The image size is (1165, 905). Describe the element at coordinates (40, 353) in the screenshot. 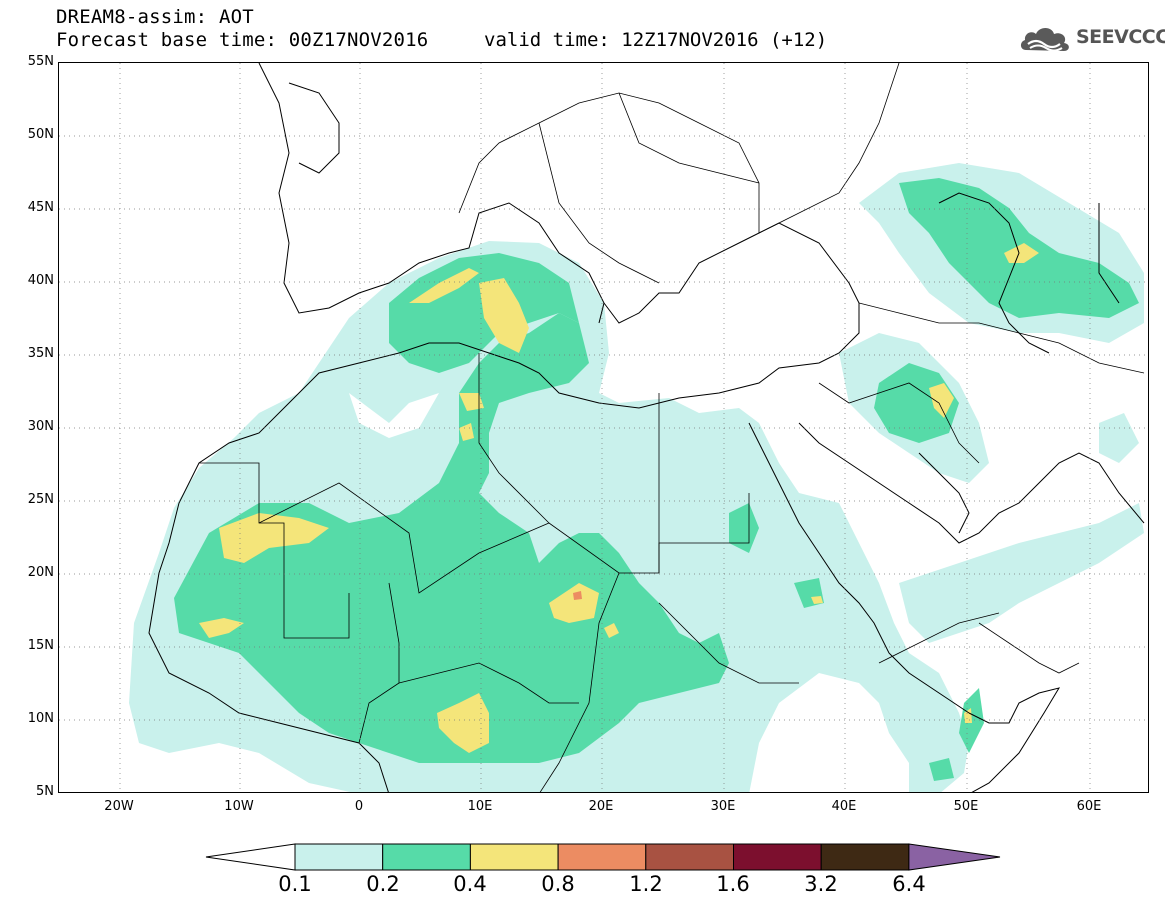

I see `lat-tick-label: 35N` at that location.